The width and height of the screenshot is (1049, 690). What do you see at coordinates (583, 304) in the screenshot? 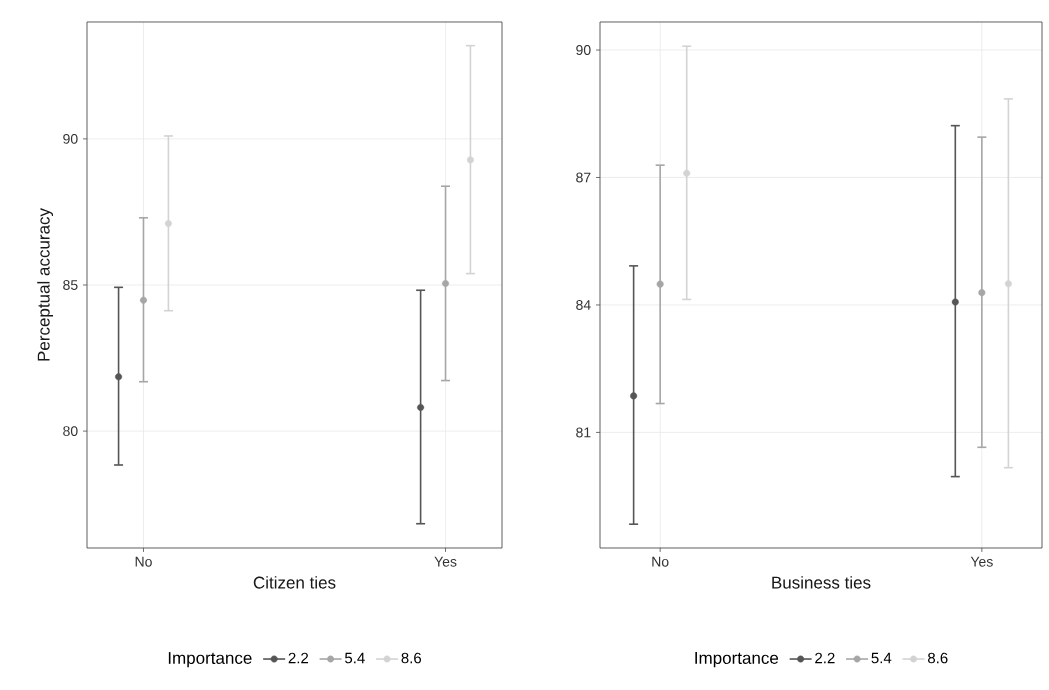
I see `y-tick-label: 84` at bounding box center [583, 304].